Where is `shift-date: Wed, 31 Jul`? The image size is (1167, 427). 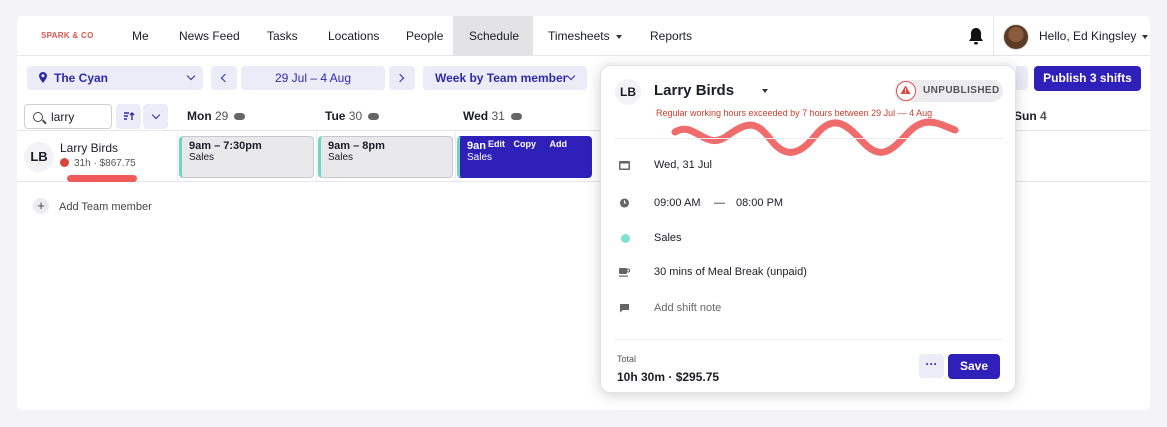
shift-date: Wed, 31 Jul is located at coordinates (683, 165).